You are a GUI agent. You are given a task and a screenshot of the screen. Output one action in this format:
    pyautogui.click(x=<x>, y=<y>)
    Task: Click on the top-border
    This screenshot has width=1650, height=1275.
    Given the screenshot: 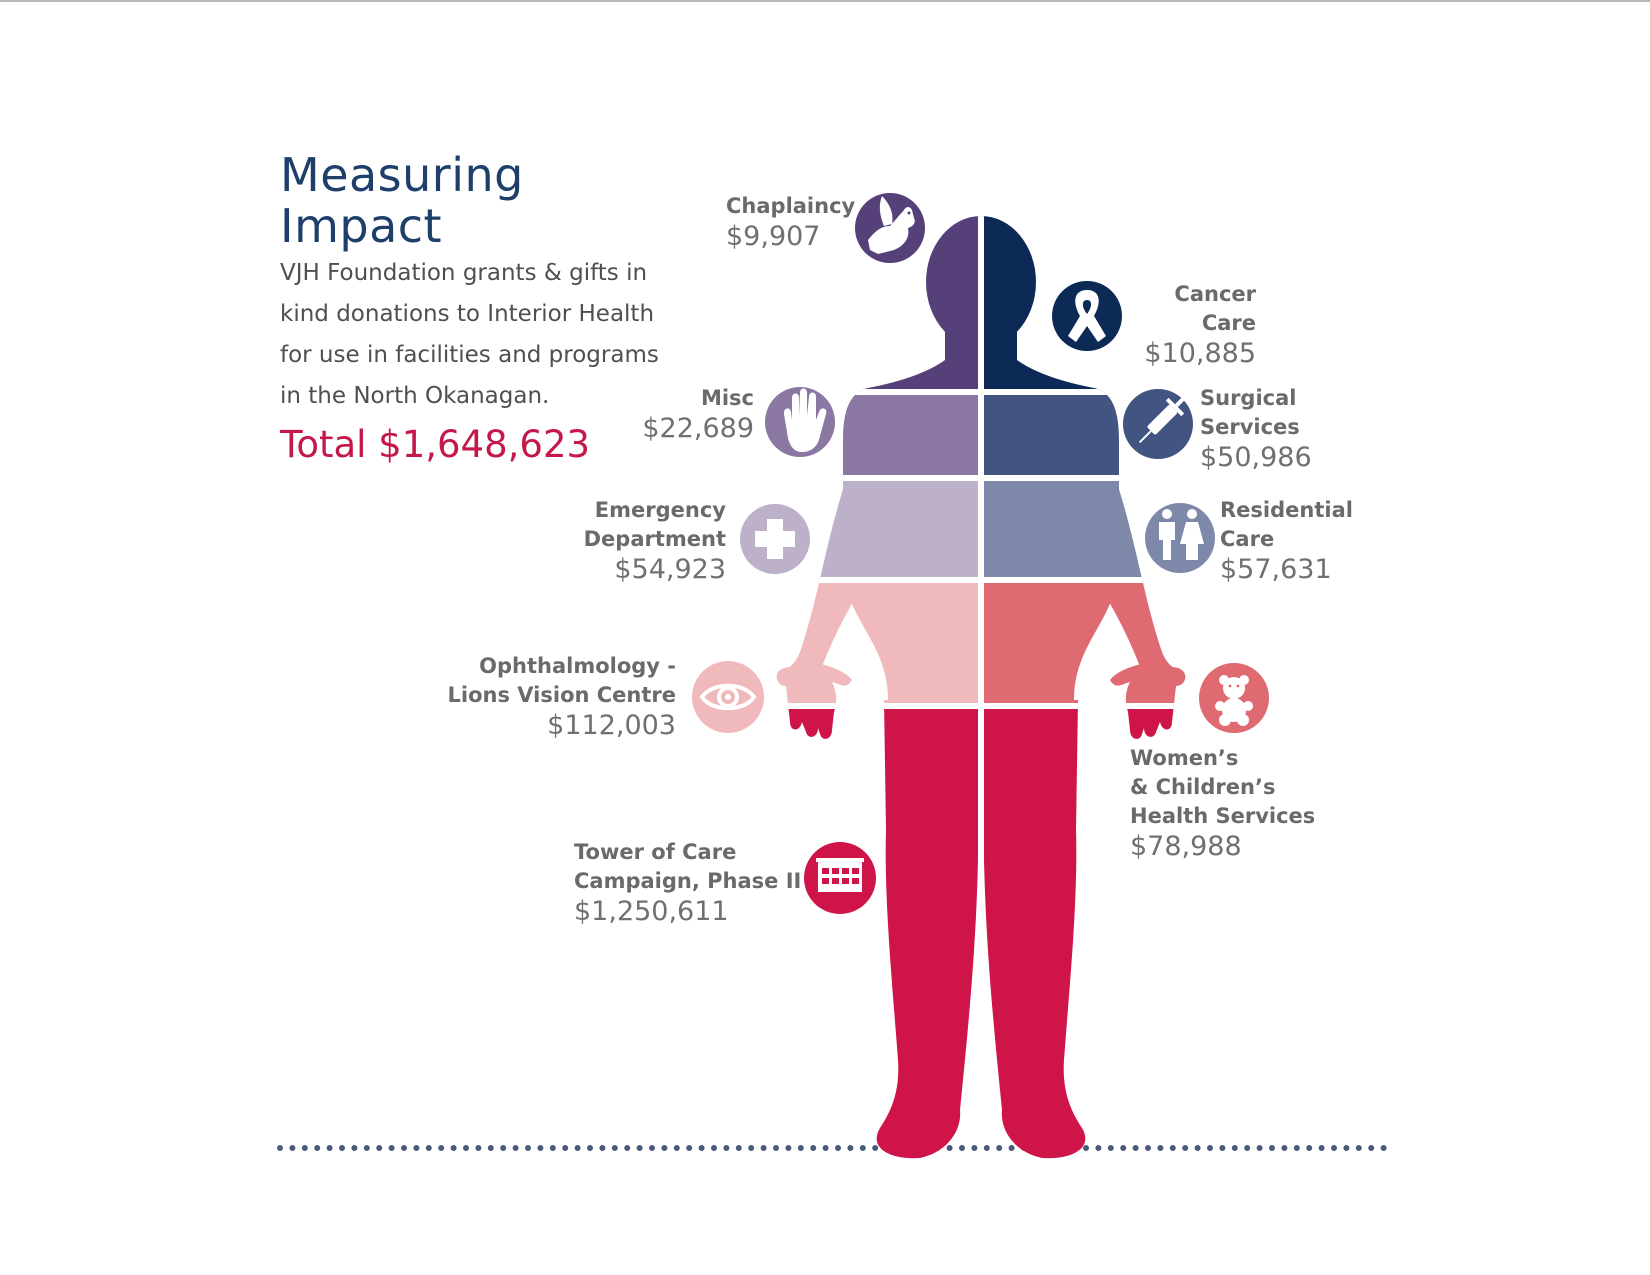 What is the action you would take?
    pyautogui.click(x=825, y=1)
    